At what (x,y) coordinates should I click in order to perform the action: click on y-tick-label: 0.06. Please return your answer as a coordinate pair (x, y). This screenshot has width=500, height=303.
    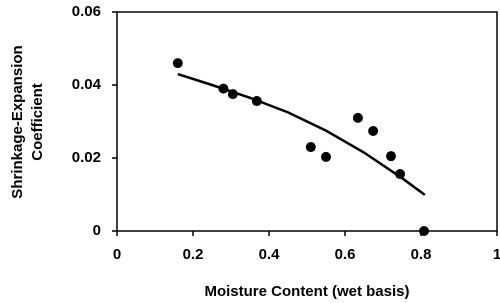
    Looking at the image, I should click on (86, 11).